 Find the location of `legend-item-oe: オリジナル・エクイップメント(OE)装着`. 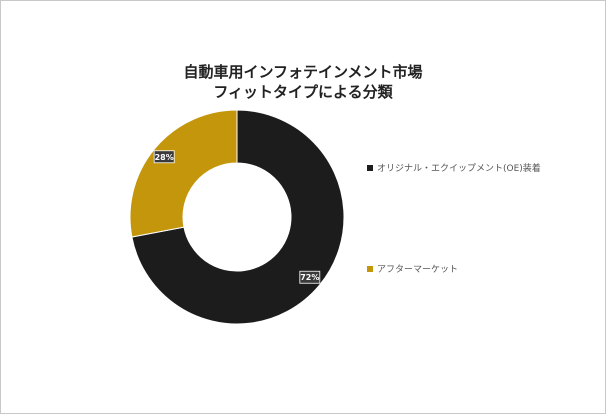

legend-item-oe: オリジナル・エクイップメント(OE)装着 is located at coordinates (454, 167).